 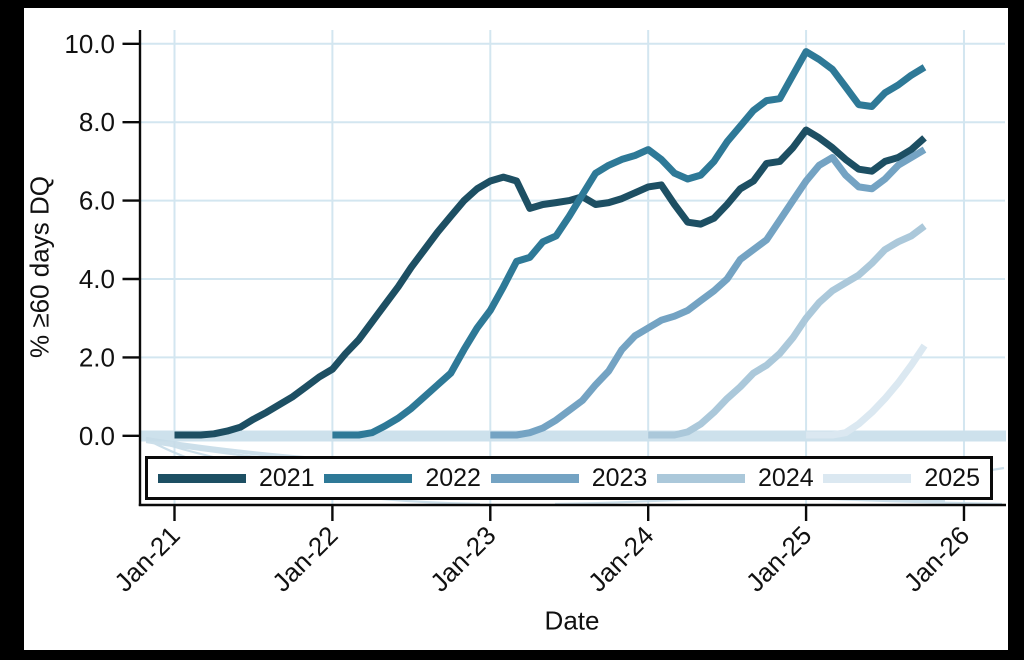 I want to click on legend: 2021 2022 2023 2024 2025, so click(x=569, y=478).